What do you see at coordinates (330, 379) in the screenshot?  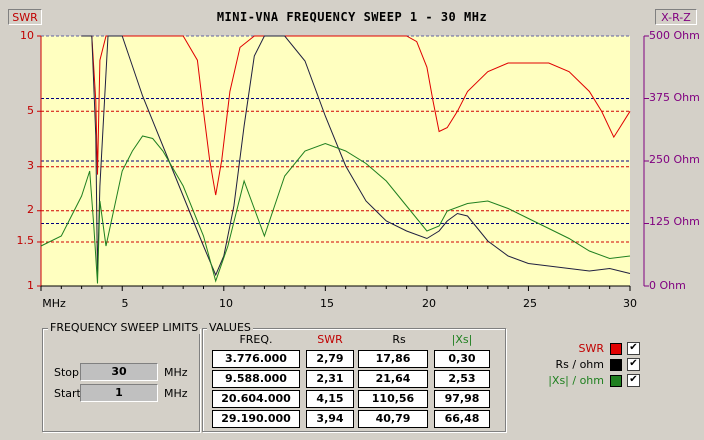 I see `swr-cell: 2,31` at bounding box center [330, 379].